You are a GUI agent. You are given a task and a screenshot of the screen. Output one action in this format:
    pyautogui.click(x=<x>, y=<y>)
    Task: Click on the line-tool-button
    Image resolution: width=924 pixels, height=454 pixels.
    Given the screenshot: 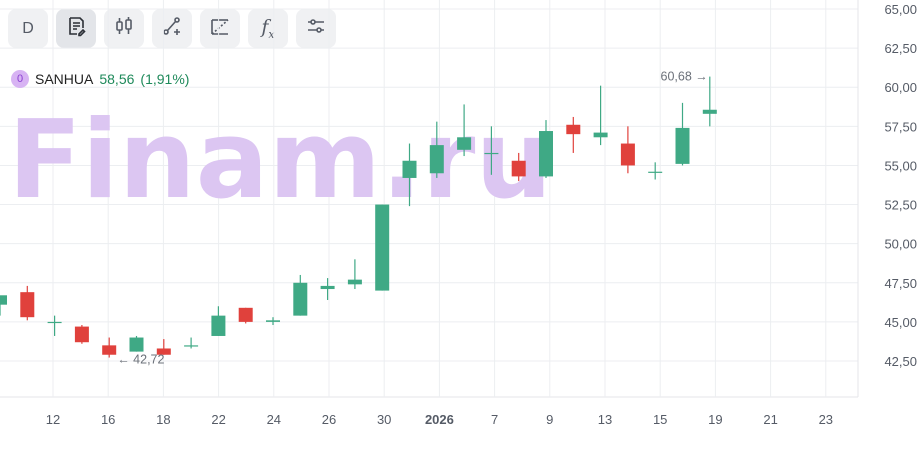 What is the action you would take?
    pyautogui.click(x=172, y=28)
    